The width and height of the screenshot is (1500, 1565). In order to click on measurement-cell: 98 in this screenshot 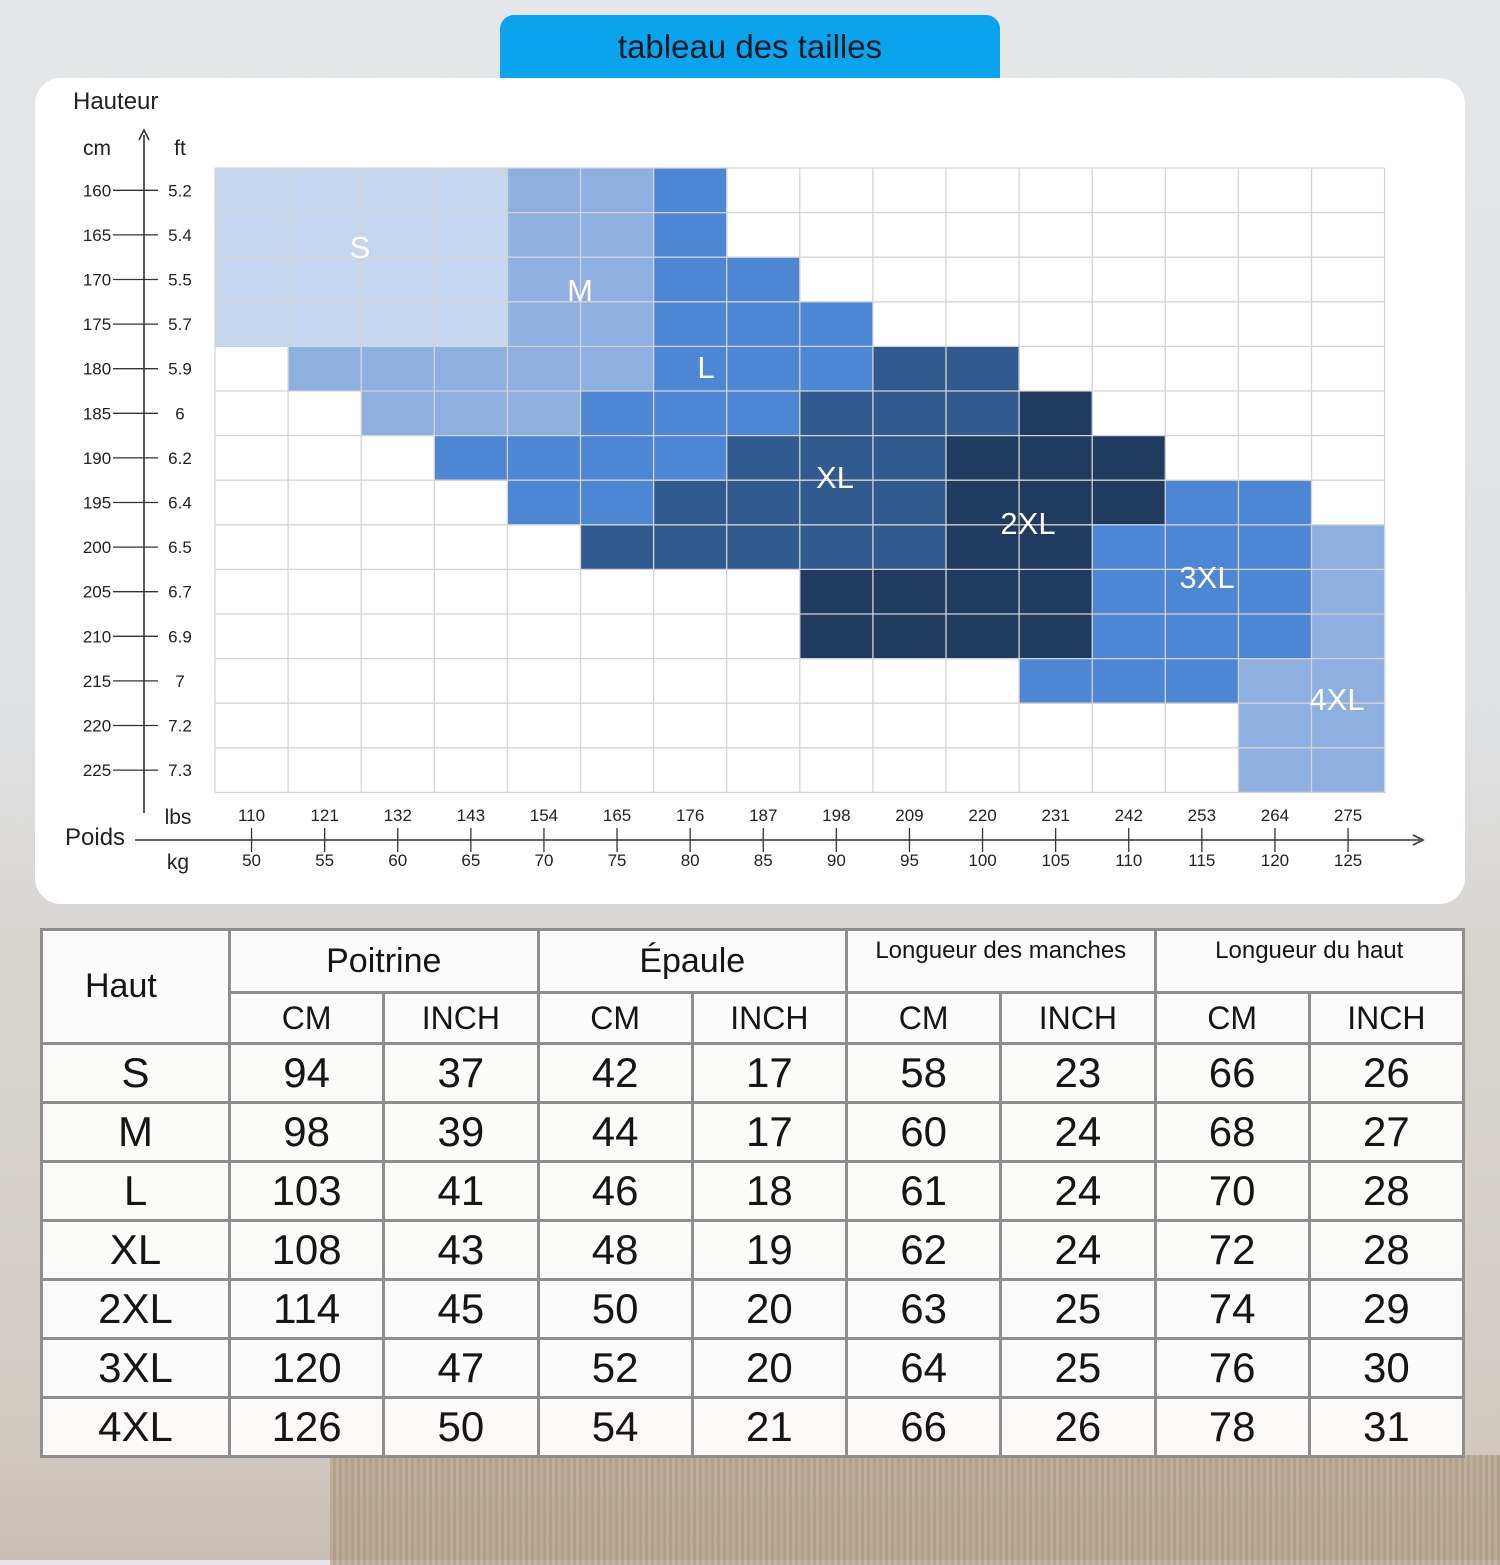, I will do `click(306, 1132)`.